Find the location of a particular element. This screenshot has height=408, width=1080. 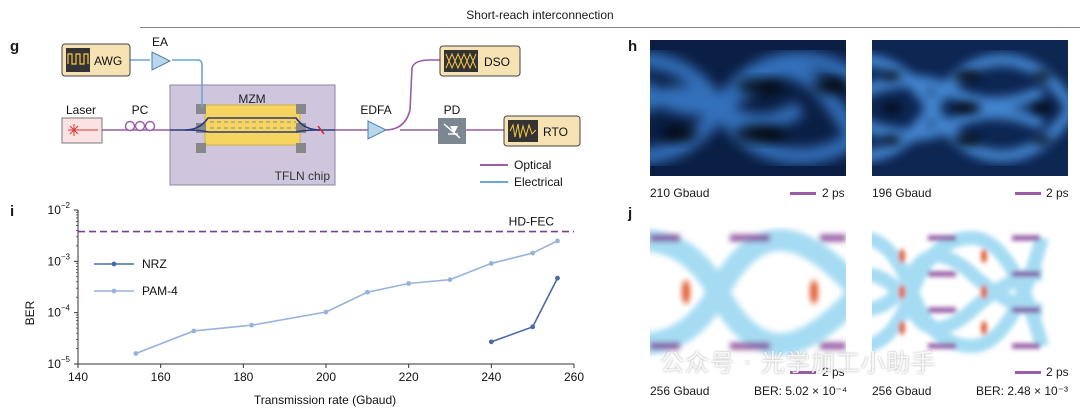

laser-icon is located at coordinates (83, 130).